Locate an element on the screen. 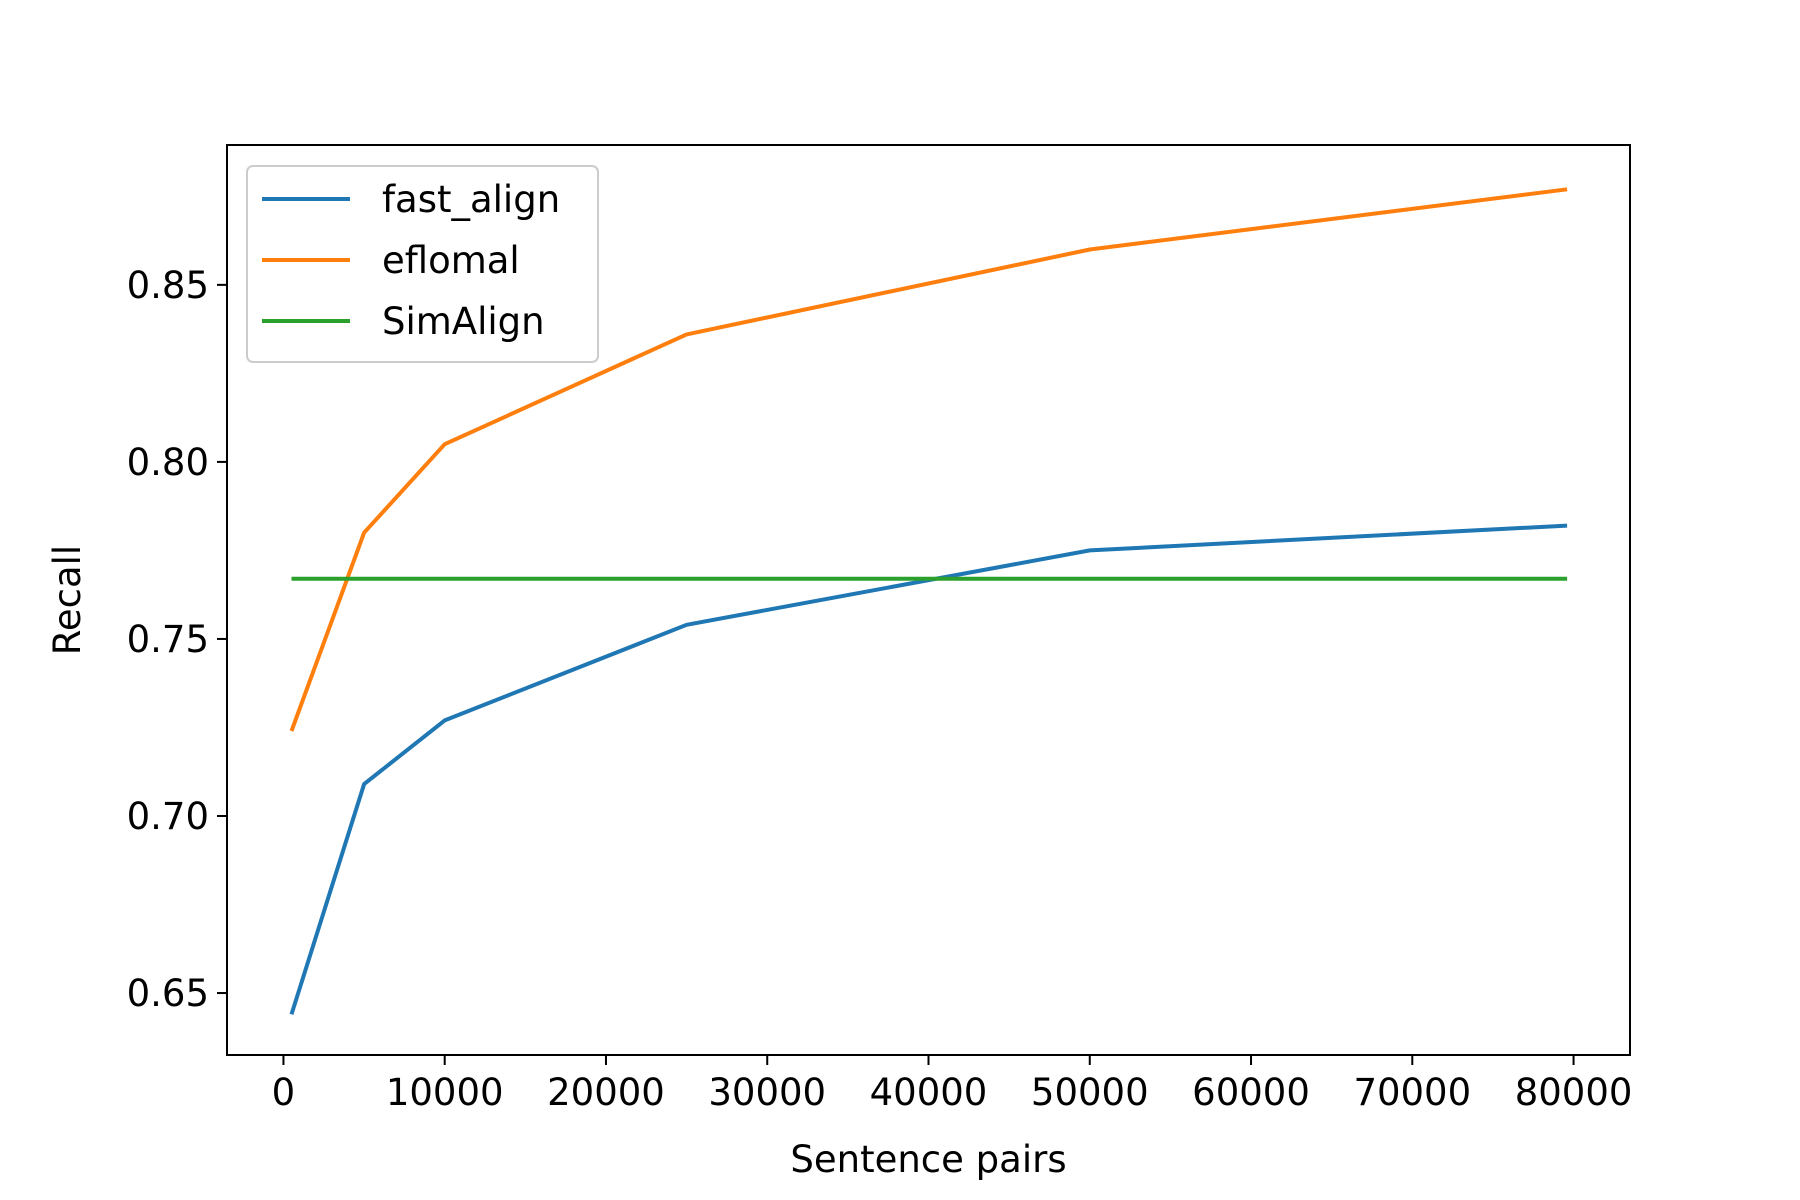 This screenshot has height=1200, width=1800. x-axis-label: Sentence pairs is located at coordinates (928, 1159).